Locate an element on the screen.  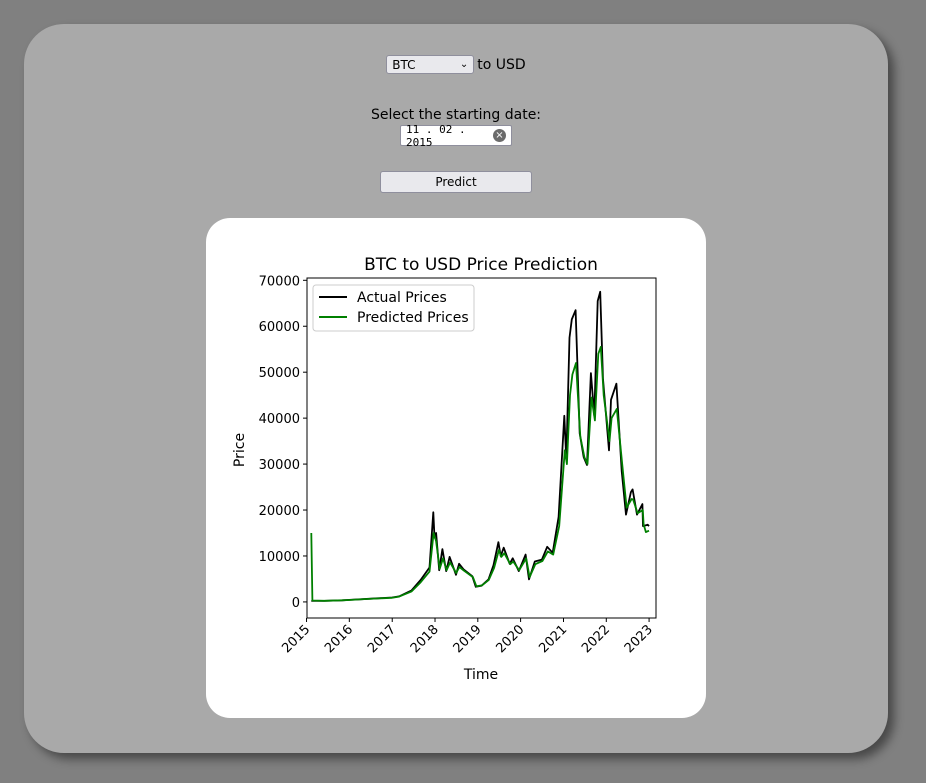
x-tick-label: 2016 is located at coordinates (339, 639).